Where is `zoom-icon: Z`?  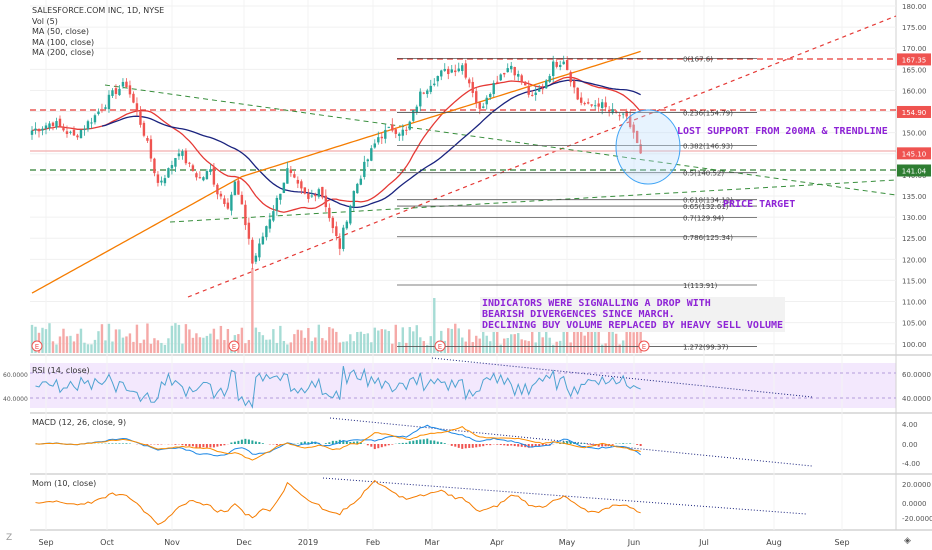 zoom-icon: Z is located at coordinates (9, 538).